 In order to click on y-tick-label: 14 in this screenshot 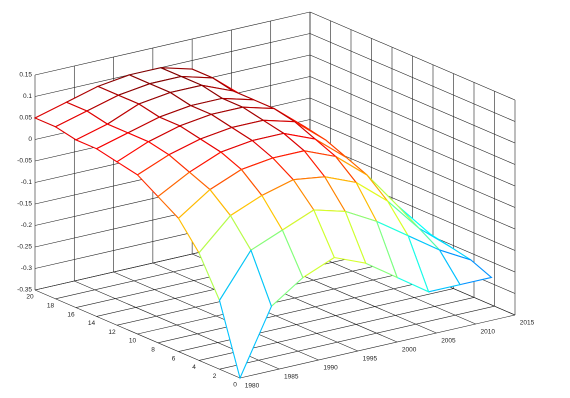, I will do `click(92, 323)`.